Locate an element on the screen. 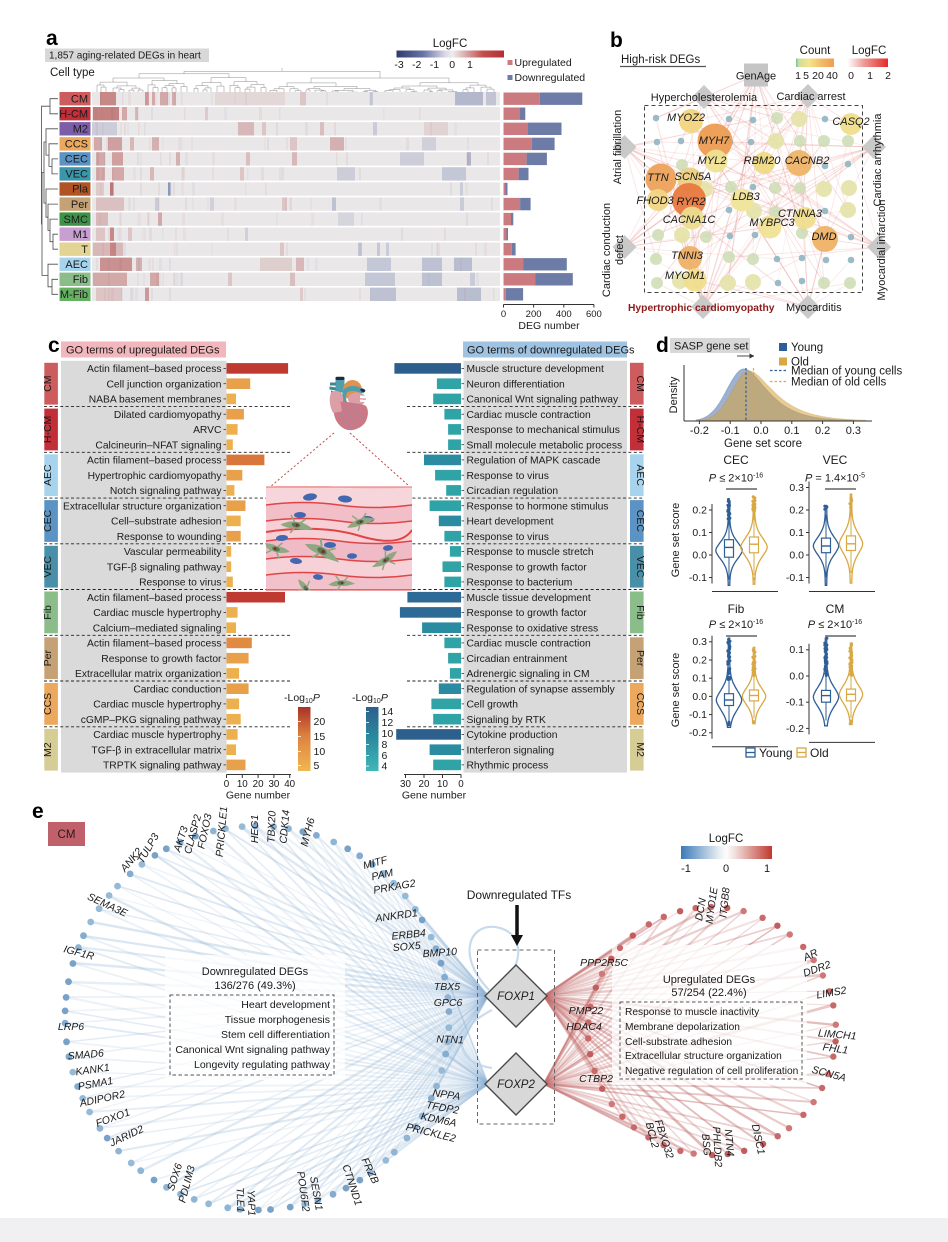 Image resolution: width=948 pixels, height=1242 pixels. svg-text: HDAC4 is located at coordinates (584, 1027).